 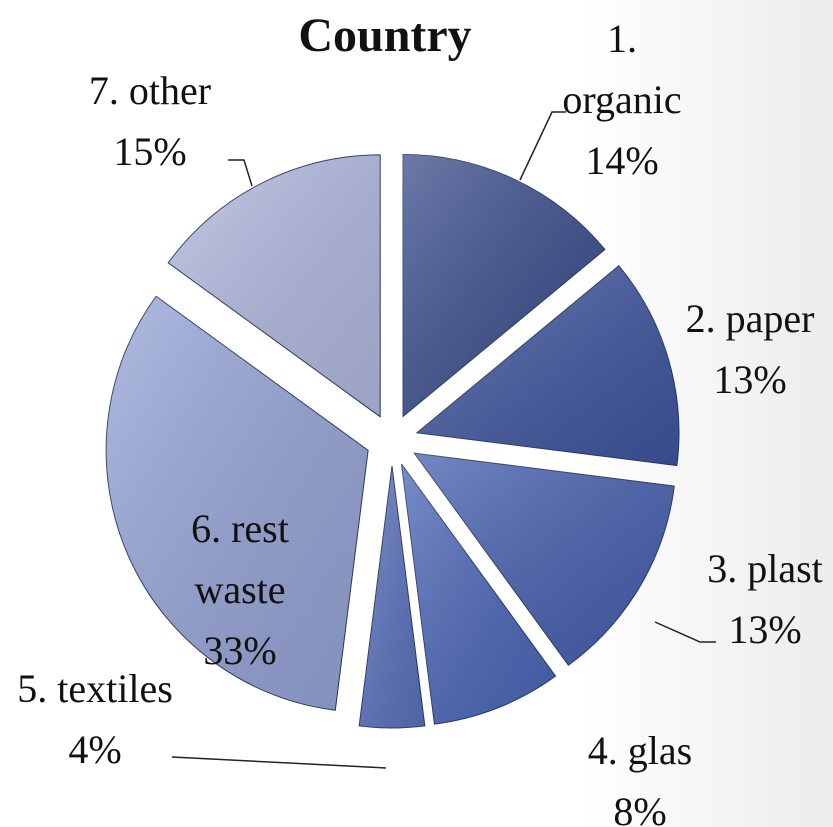 What do you see at coordinates (640, 808) in the screenshot?
I see `value-label: 8%` at bounding box center [640, 808].